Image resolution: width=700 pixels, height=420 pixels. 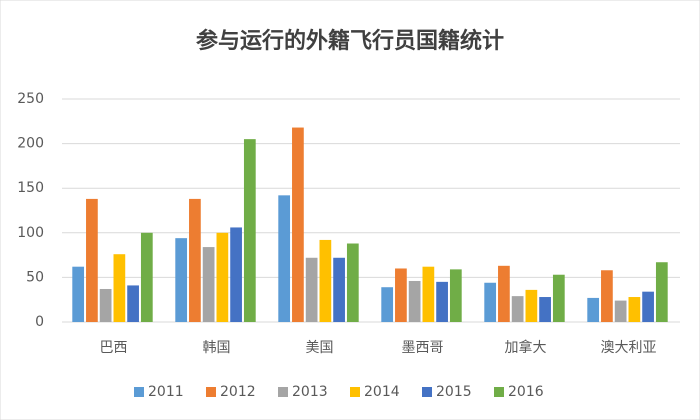 I want to click on legend-label: 2015, so click(x=454, y=392).